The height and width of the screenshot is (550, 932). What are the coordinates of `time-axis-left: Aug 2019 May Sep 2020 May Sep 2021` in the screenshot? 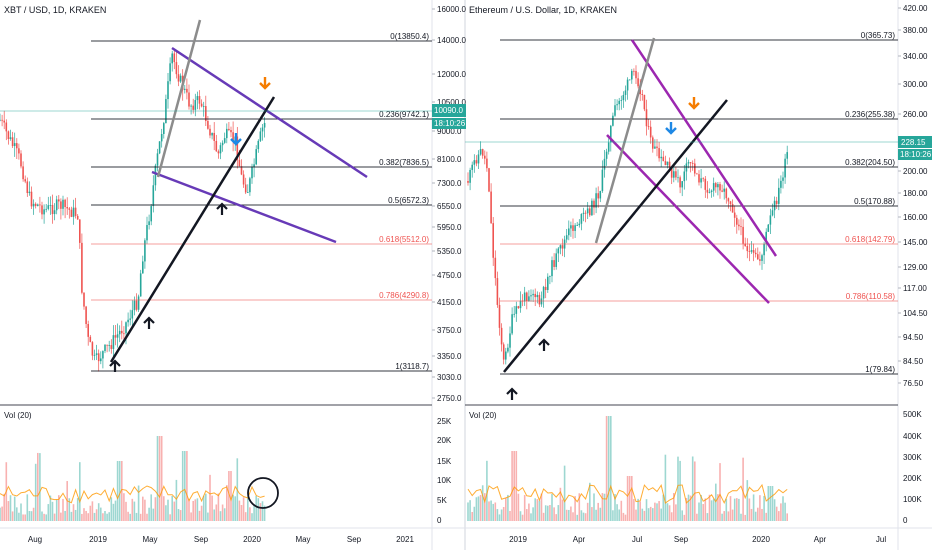 It's located at (221, 539).